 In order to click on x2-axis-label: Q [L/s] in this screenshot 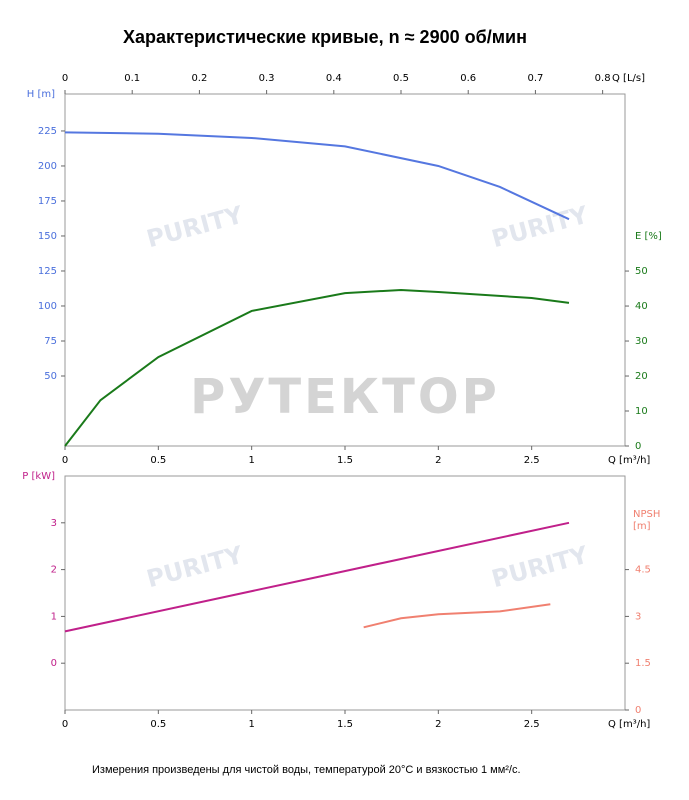, I will do `click(628, 78)`.